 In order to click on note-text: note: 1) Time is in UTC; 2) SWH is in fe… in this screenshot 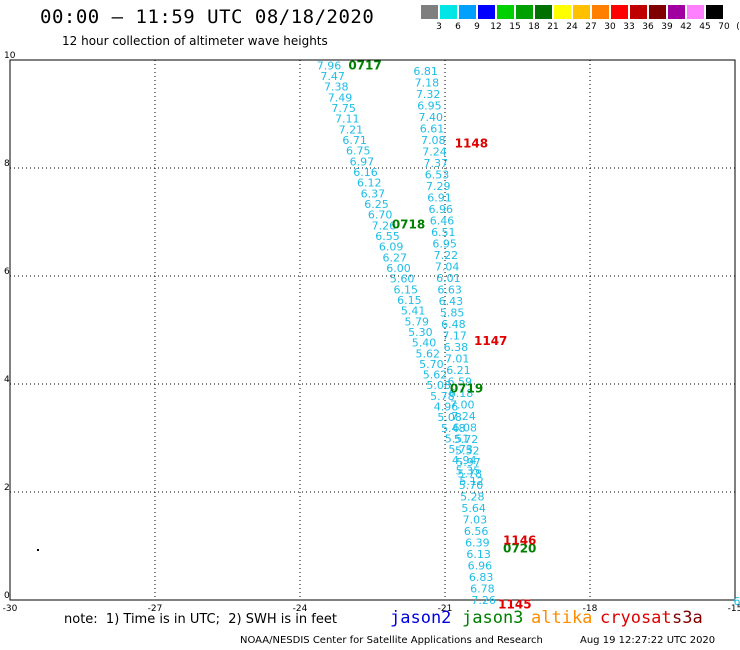, I will do `click(200, 619)`.